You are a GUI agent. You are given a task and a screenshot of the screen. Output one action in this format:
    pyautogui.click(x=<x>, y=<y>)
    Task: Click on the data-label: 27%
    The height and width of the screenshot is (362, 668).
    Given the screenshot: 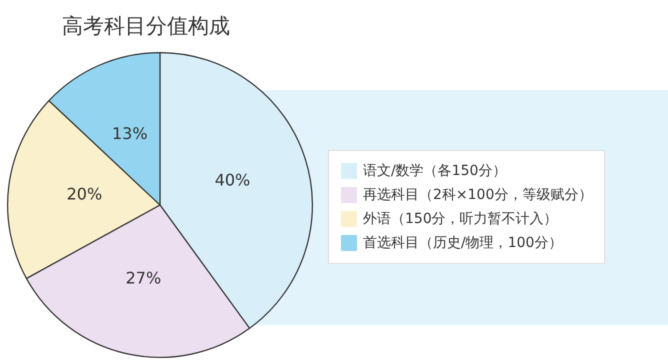 What is the action you would take?
    pyautogui.click(x=144, y=278)
    